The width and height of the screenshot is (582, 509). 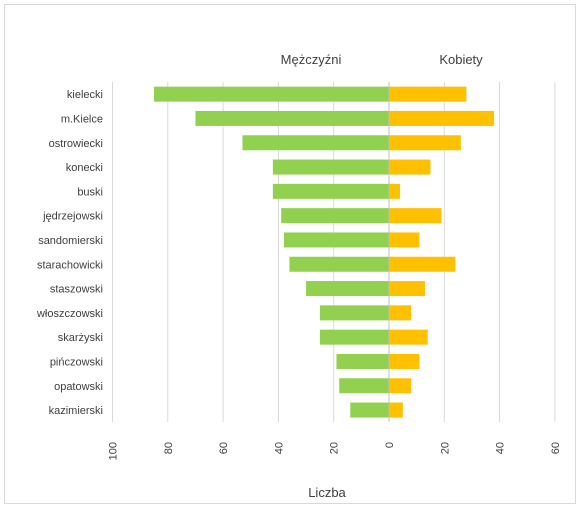 I want to click on category-label: m.Kielce, so click(x=82, y=119).